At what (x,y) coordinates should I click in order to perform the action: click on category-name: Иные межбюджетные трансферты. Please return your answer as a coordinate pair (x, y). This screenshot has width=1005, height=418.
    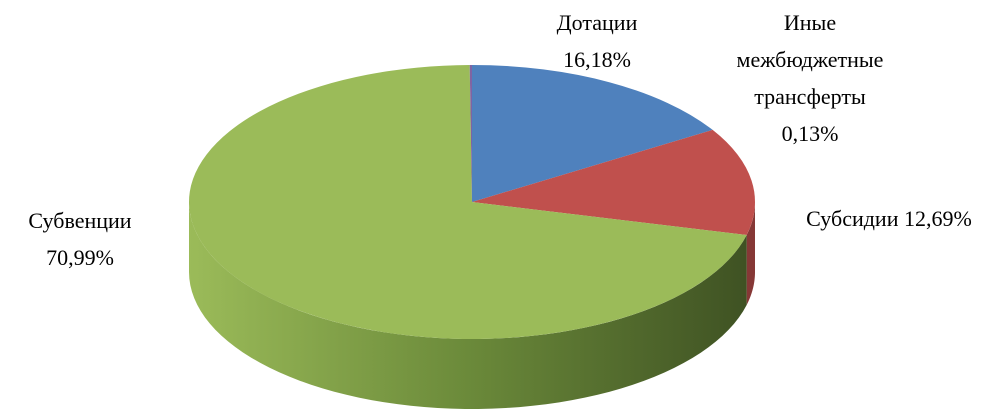
    Looking at the image, I should click on (810, 59).